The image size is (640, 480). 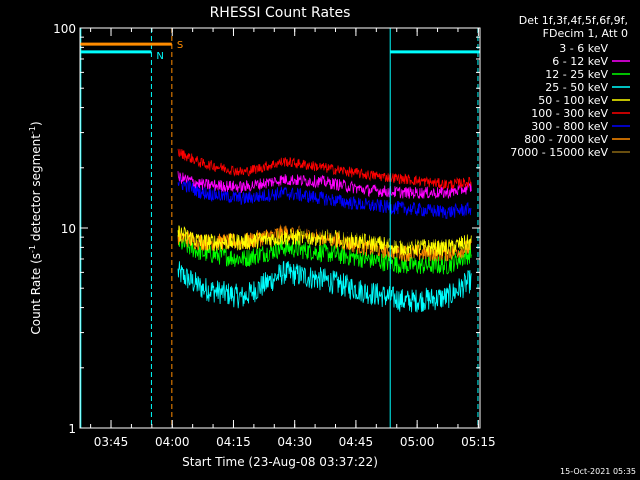 I want to click on flag-label: N, so click(x=159, y=56).